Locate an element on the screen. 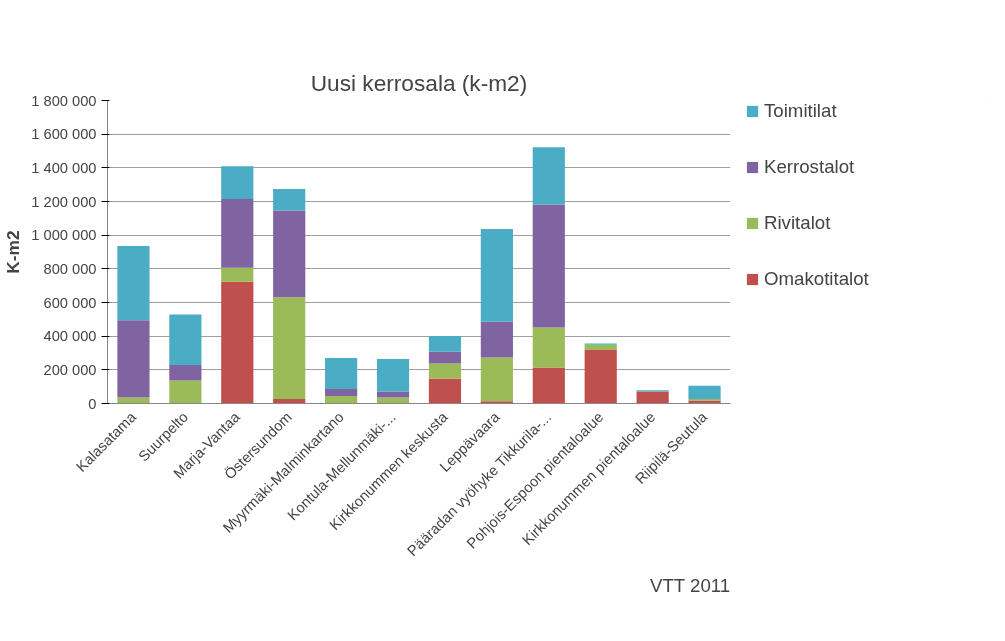  y-tick-label: 1 000 000 is located at coordinates (64, 235).